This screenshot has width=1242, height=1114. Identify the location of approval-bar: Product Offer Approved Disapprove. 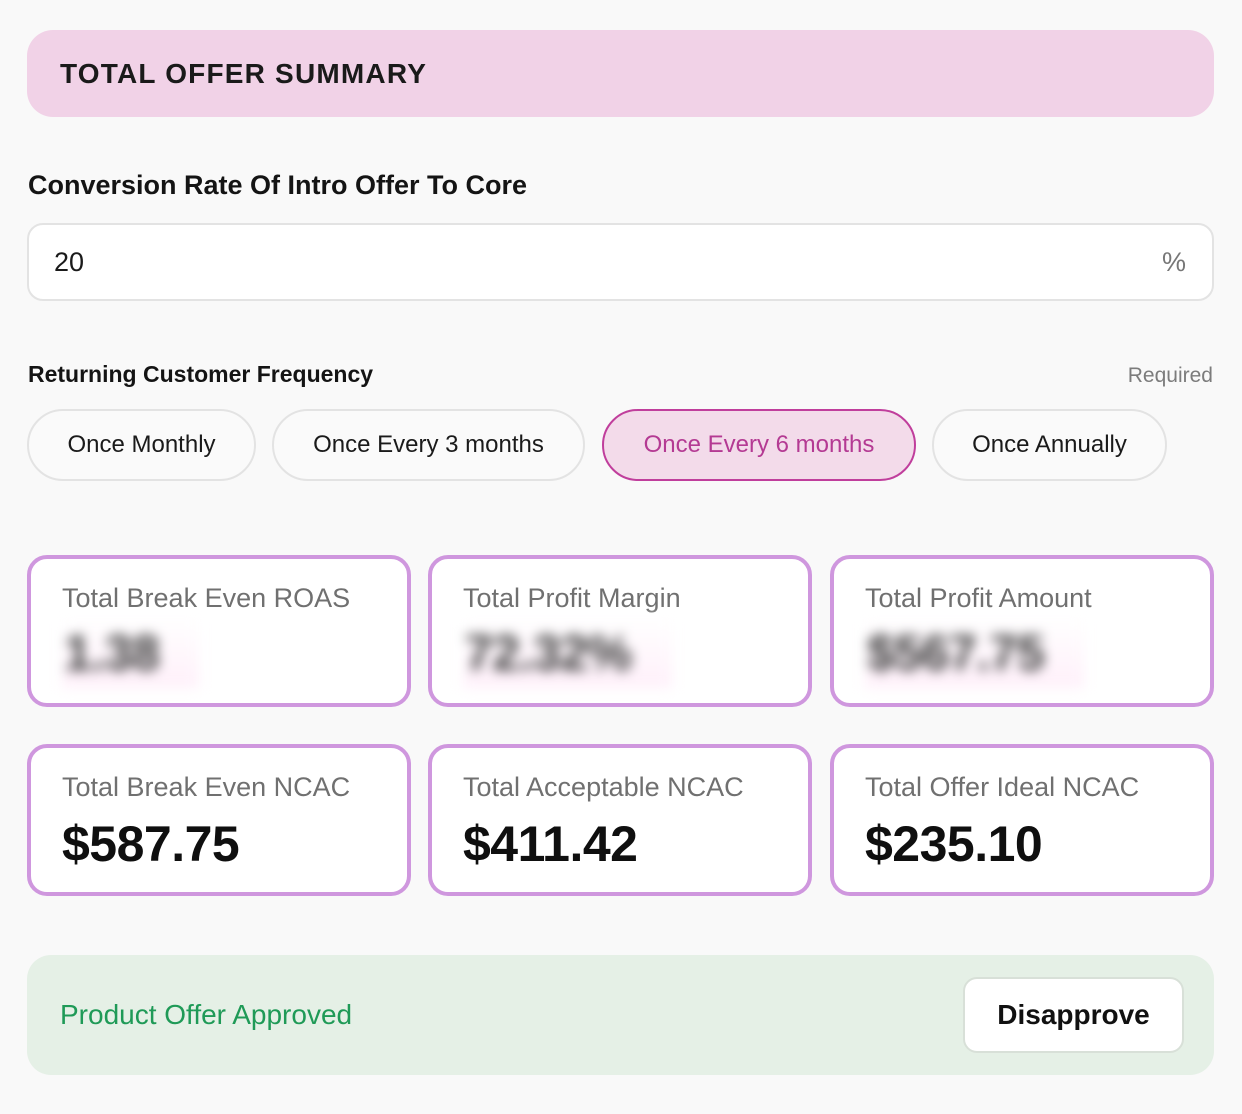
(620, 1015).